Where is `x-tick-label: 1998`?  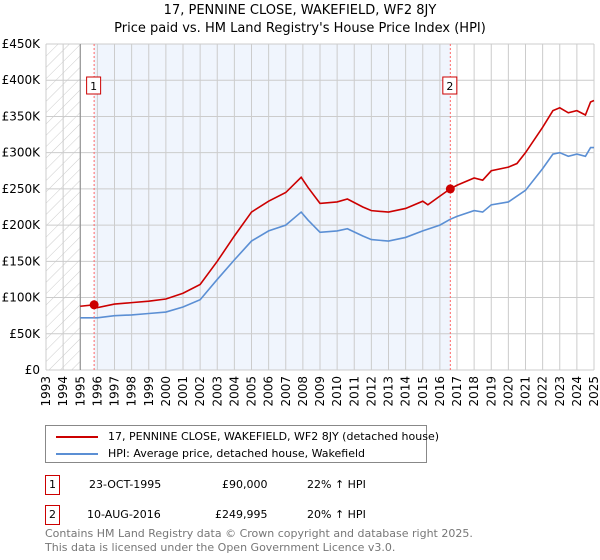 x-tick-label: 1998 is located at coordinates (132, 391).